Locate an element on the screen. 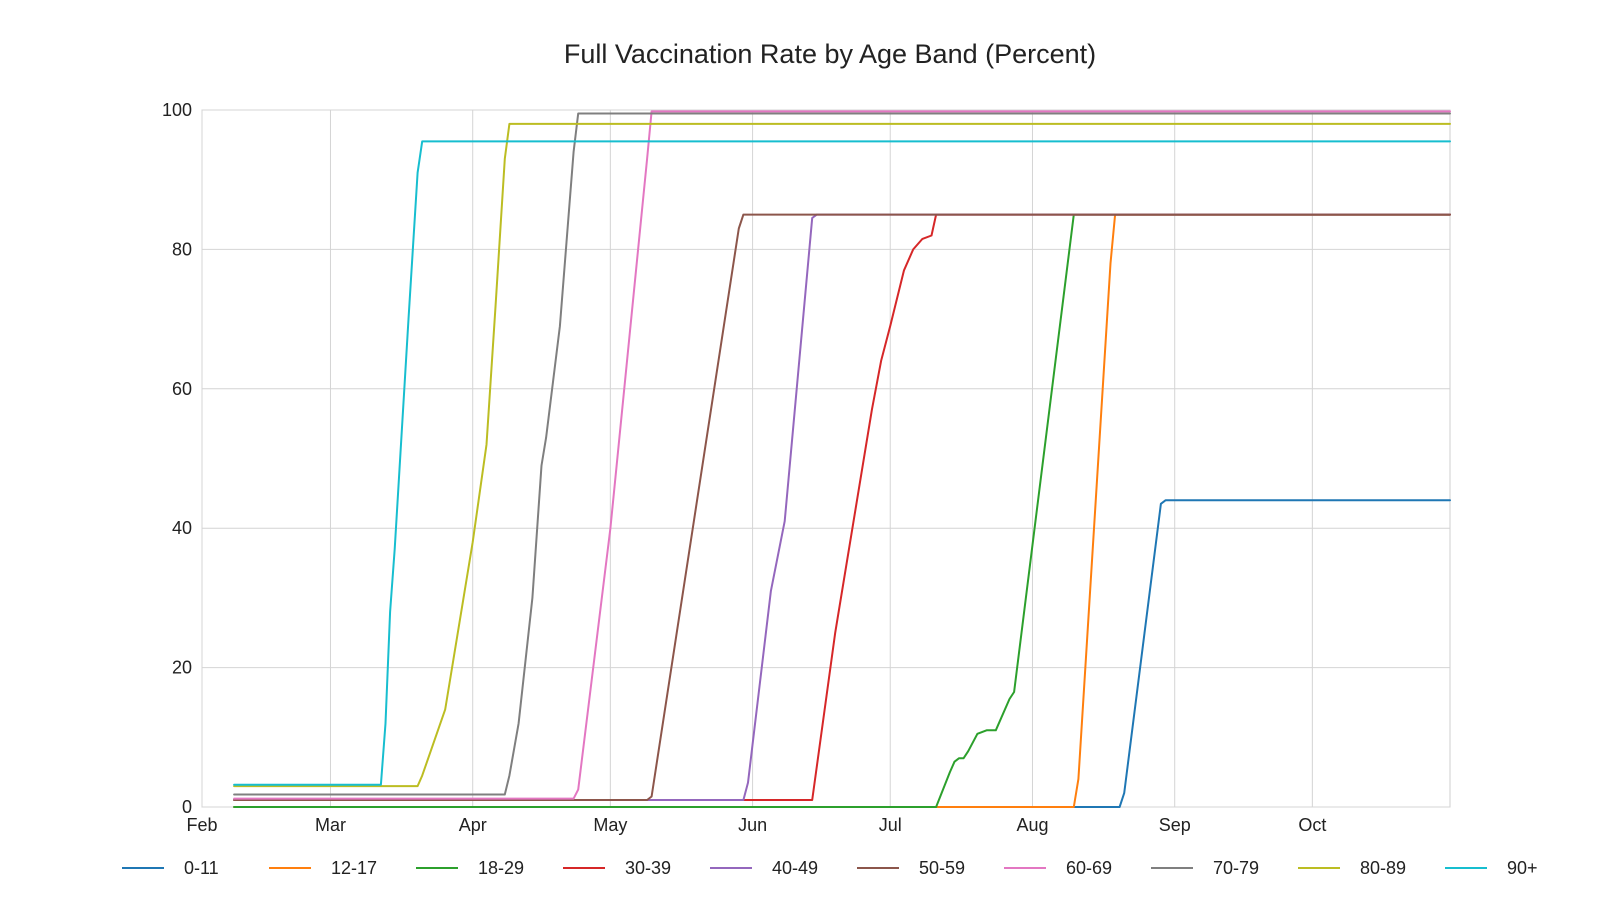  legend-label: 50-59 is located at coordinates (942, 868).